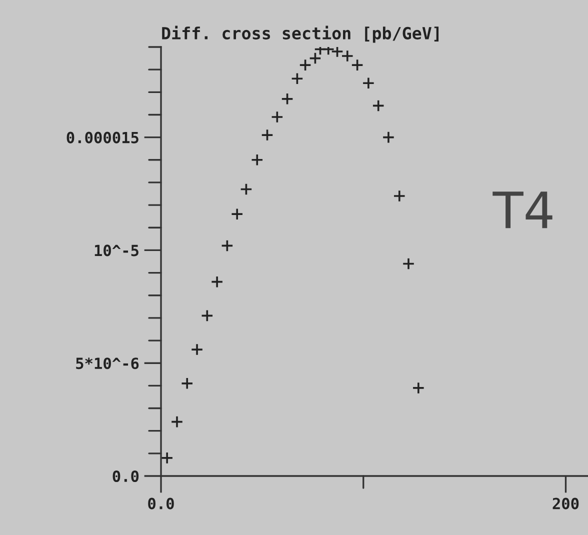 Image resolution: width=588 pixels, height=535 pixels. Describe the element at coordinates (565, 504) in the screenshot. I see `x-tick-label: 200` at that location.